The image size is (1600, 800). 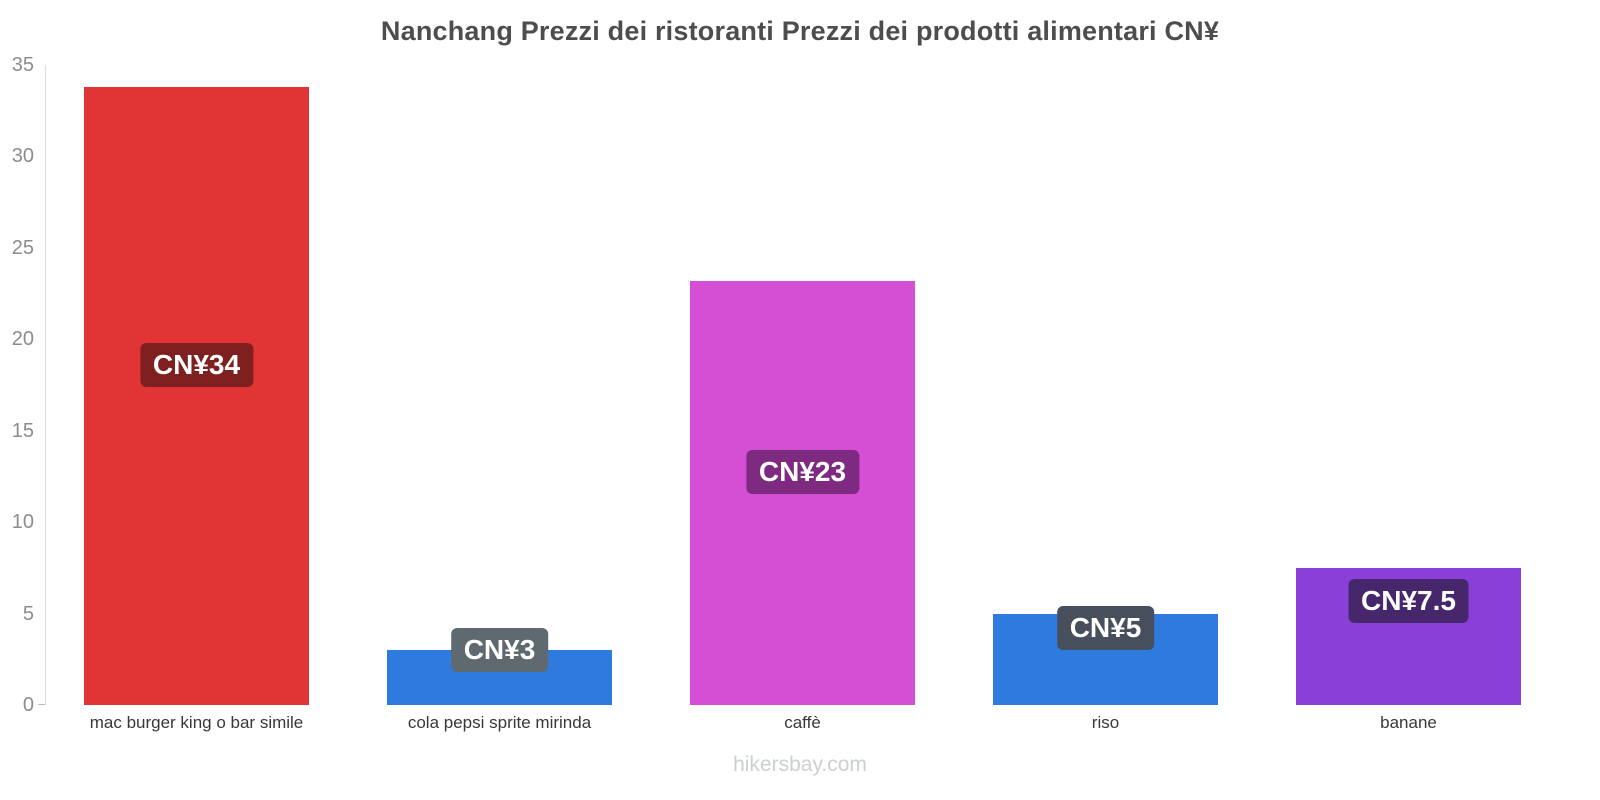 I want to click on x-axis-label: banane, so click(x=1408, y=722).